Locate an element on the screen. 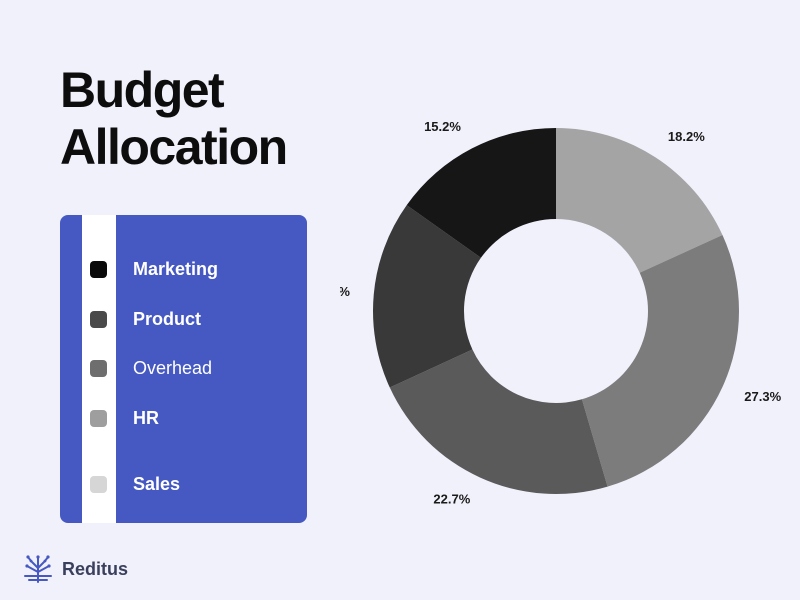 The width and height of the screenshot is (800, 600). legend-swatch-overhead is located at coordinates (98, 368).